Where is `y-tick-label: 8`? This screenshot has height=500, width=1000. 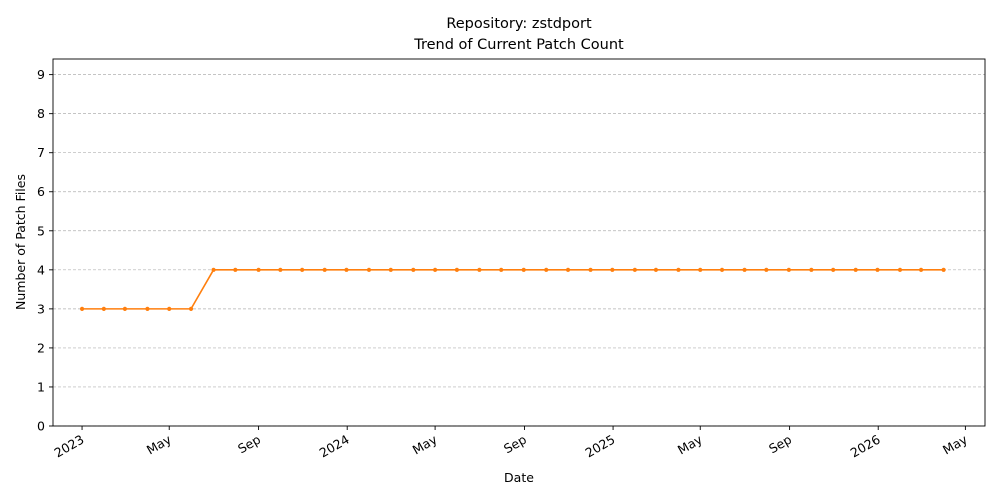 y-tick-label: 8 is located at coordinates (41, 113).